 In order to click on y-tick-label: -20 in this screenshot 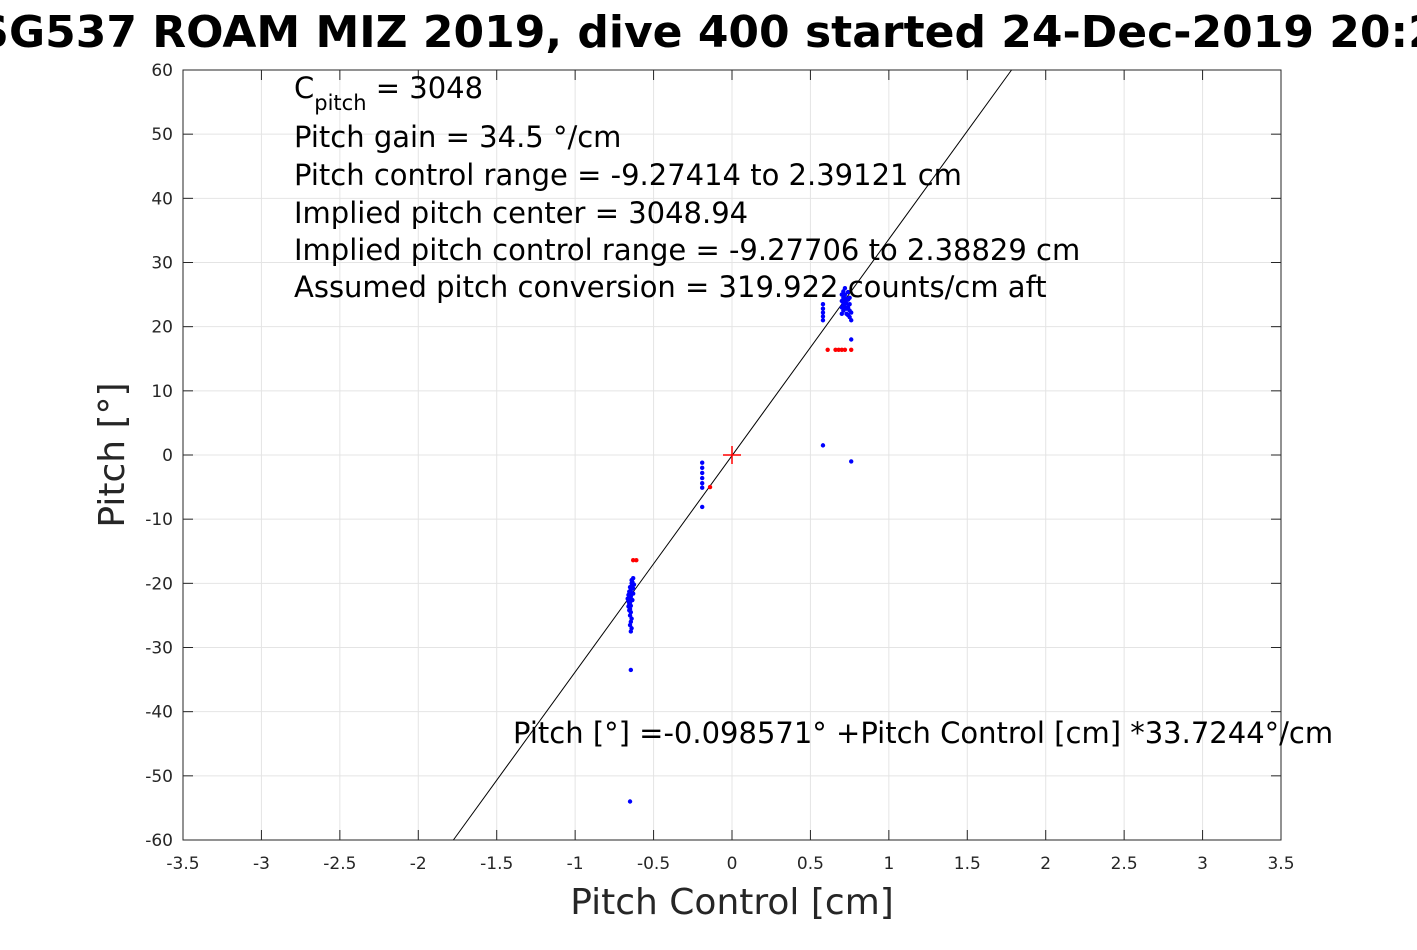, I will do `click(159, 584)`.